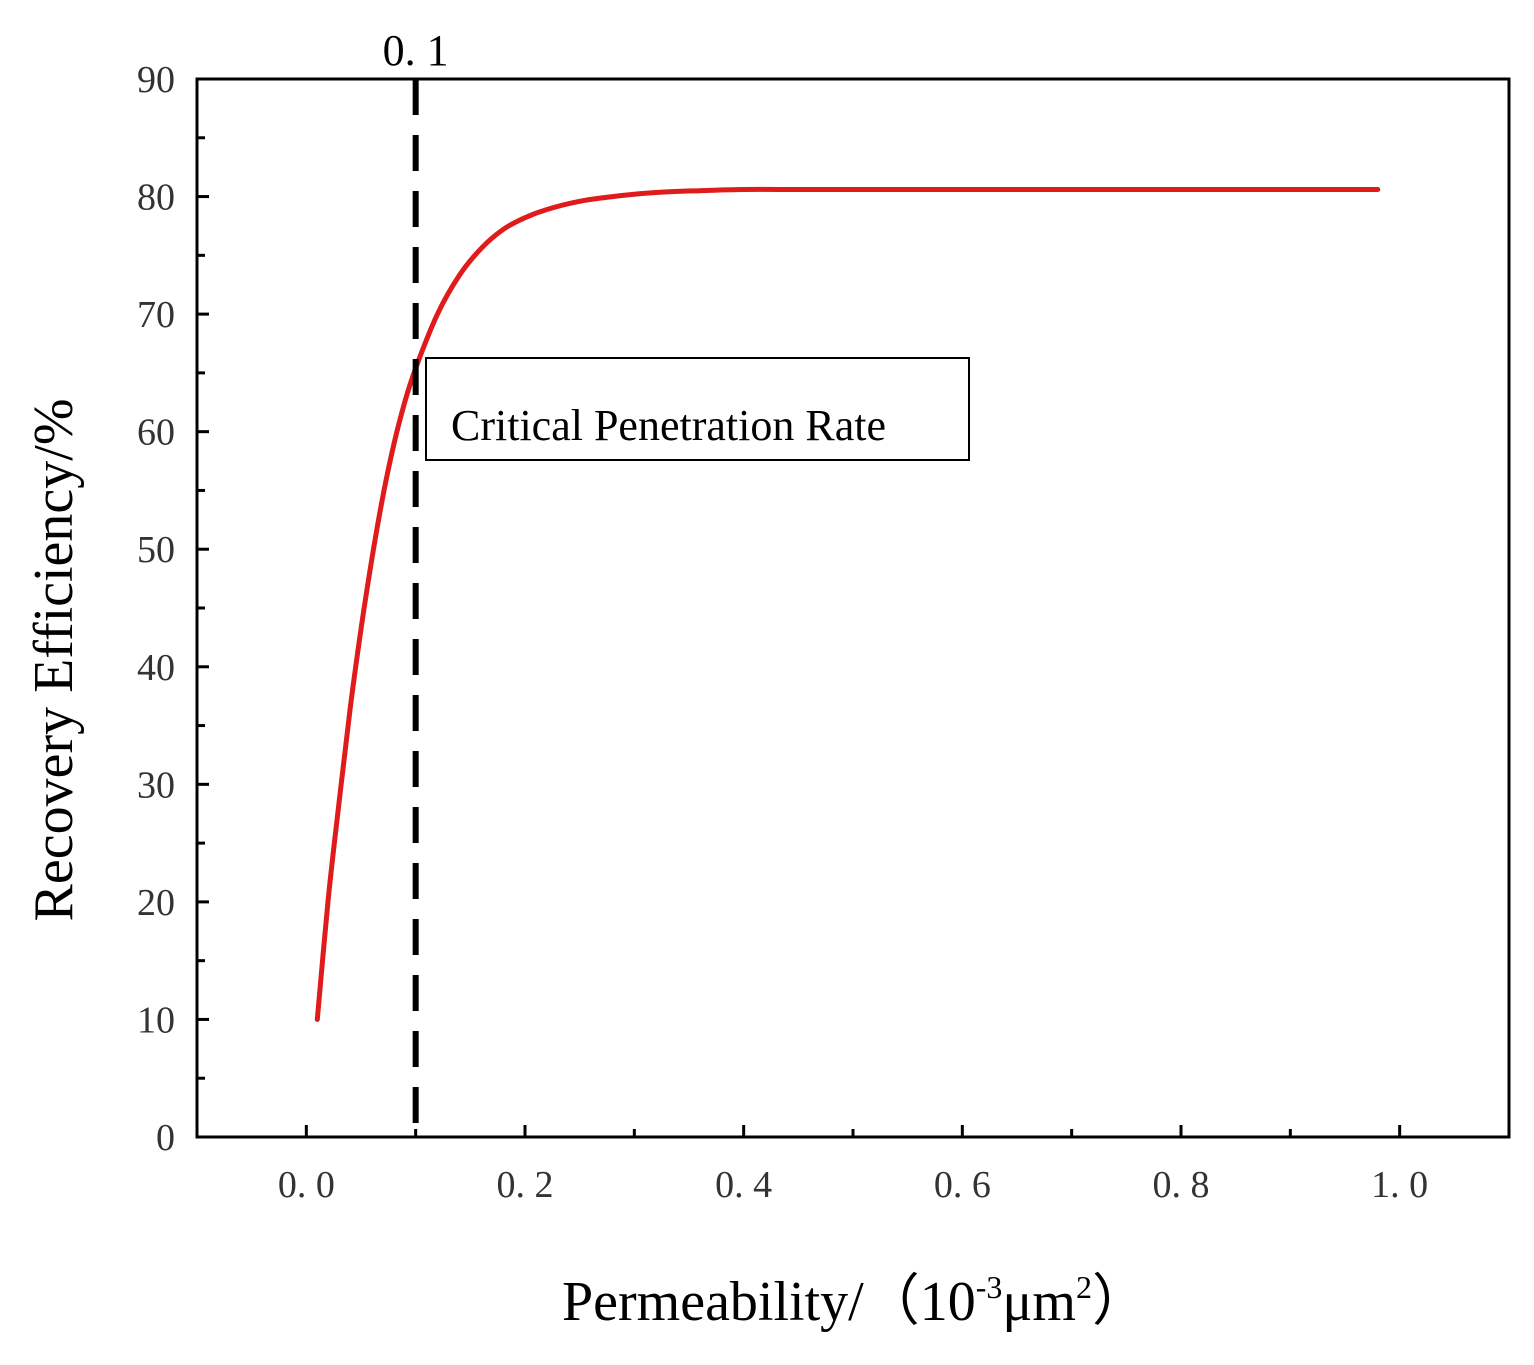 The width and height of the screenshot is (1534, 1365). Describe the element at coordinates (156, 1020) in the screenshot. I see `y-tick-label: 10` at that location.